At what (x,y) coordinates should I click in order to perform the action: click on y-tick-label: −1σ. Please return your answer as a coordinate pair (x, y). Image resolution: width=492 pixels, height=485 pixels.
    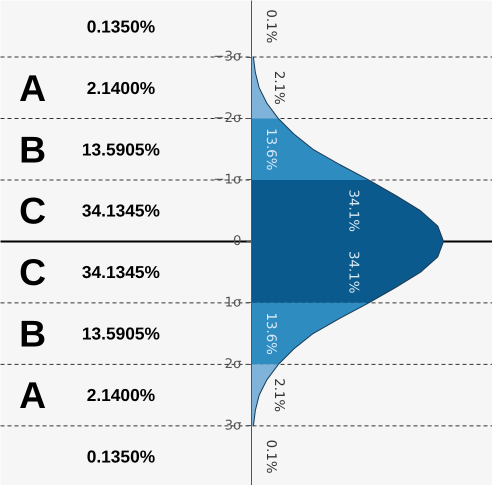
    Looking at the image, I should click on (227, 180).